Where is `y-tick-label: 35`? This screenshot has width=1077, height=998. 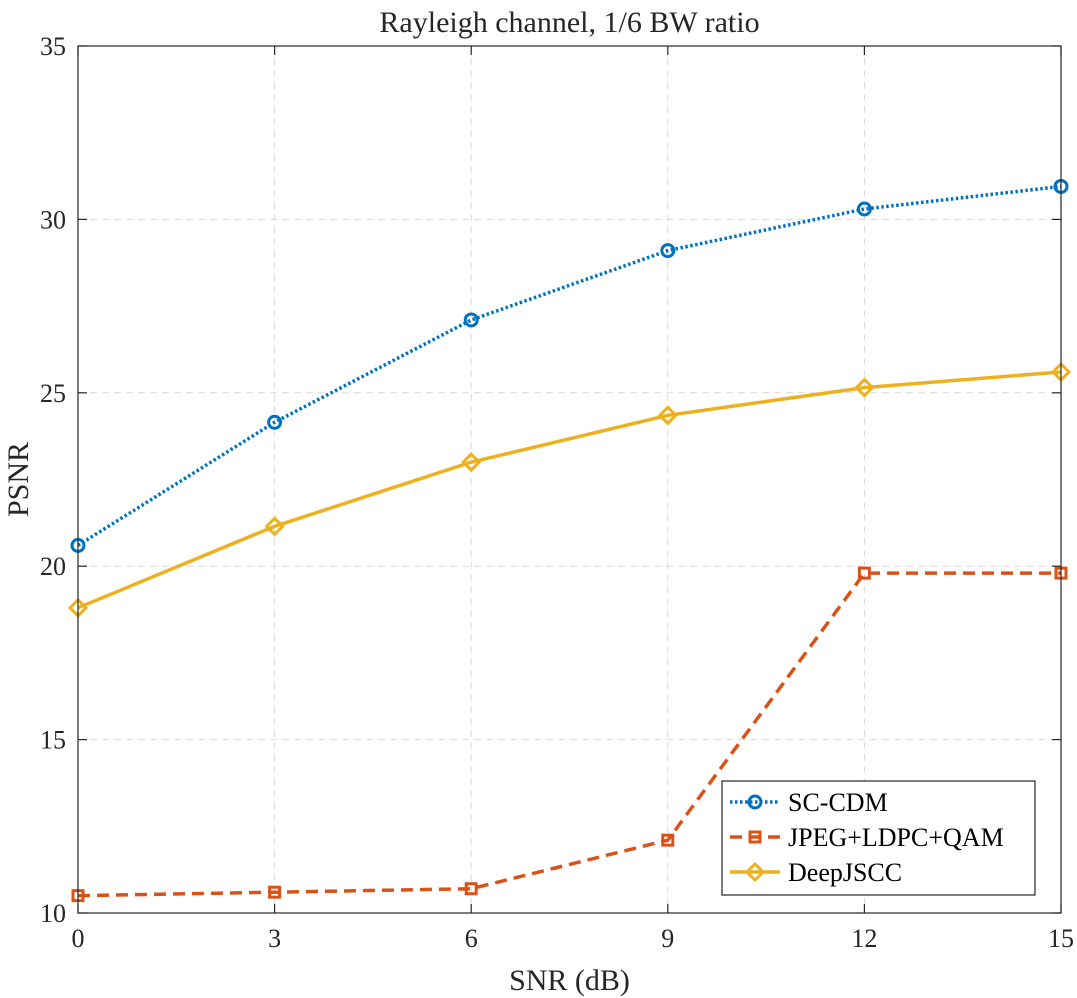
y-tick-label: 35 is located at coordinates (53, 46).